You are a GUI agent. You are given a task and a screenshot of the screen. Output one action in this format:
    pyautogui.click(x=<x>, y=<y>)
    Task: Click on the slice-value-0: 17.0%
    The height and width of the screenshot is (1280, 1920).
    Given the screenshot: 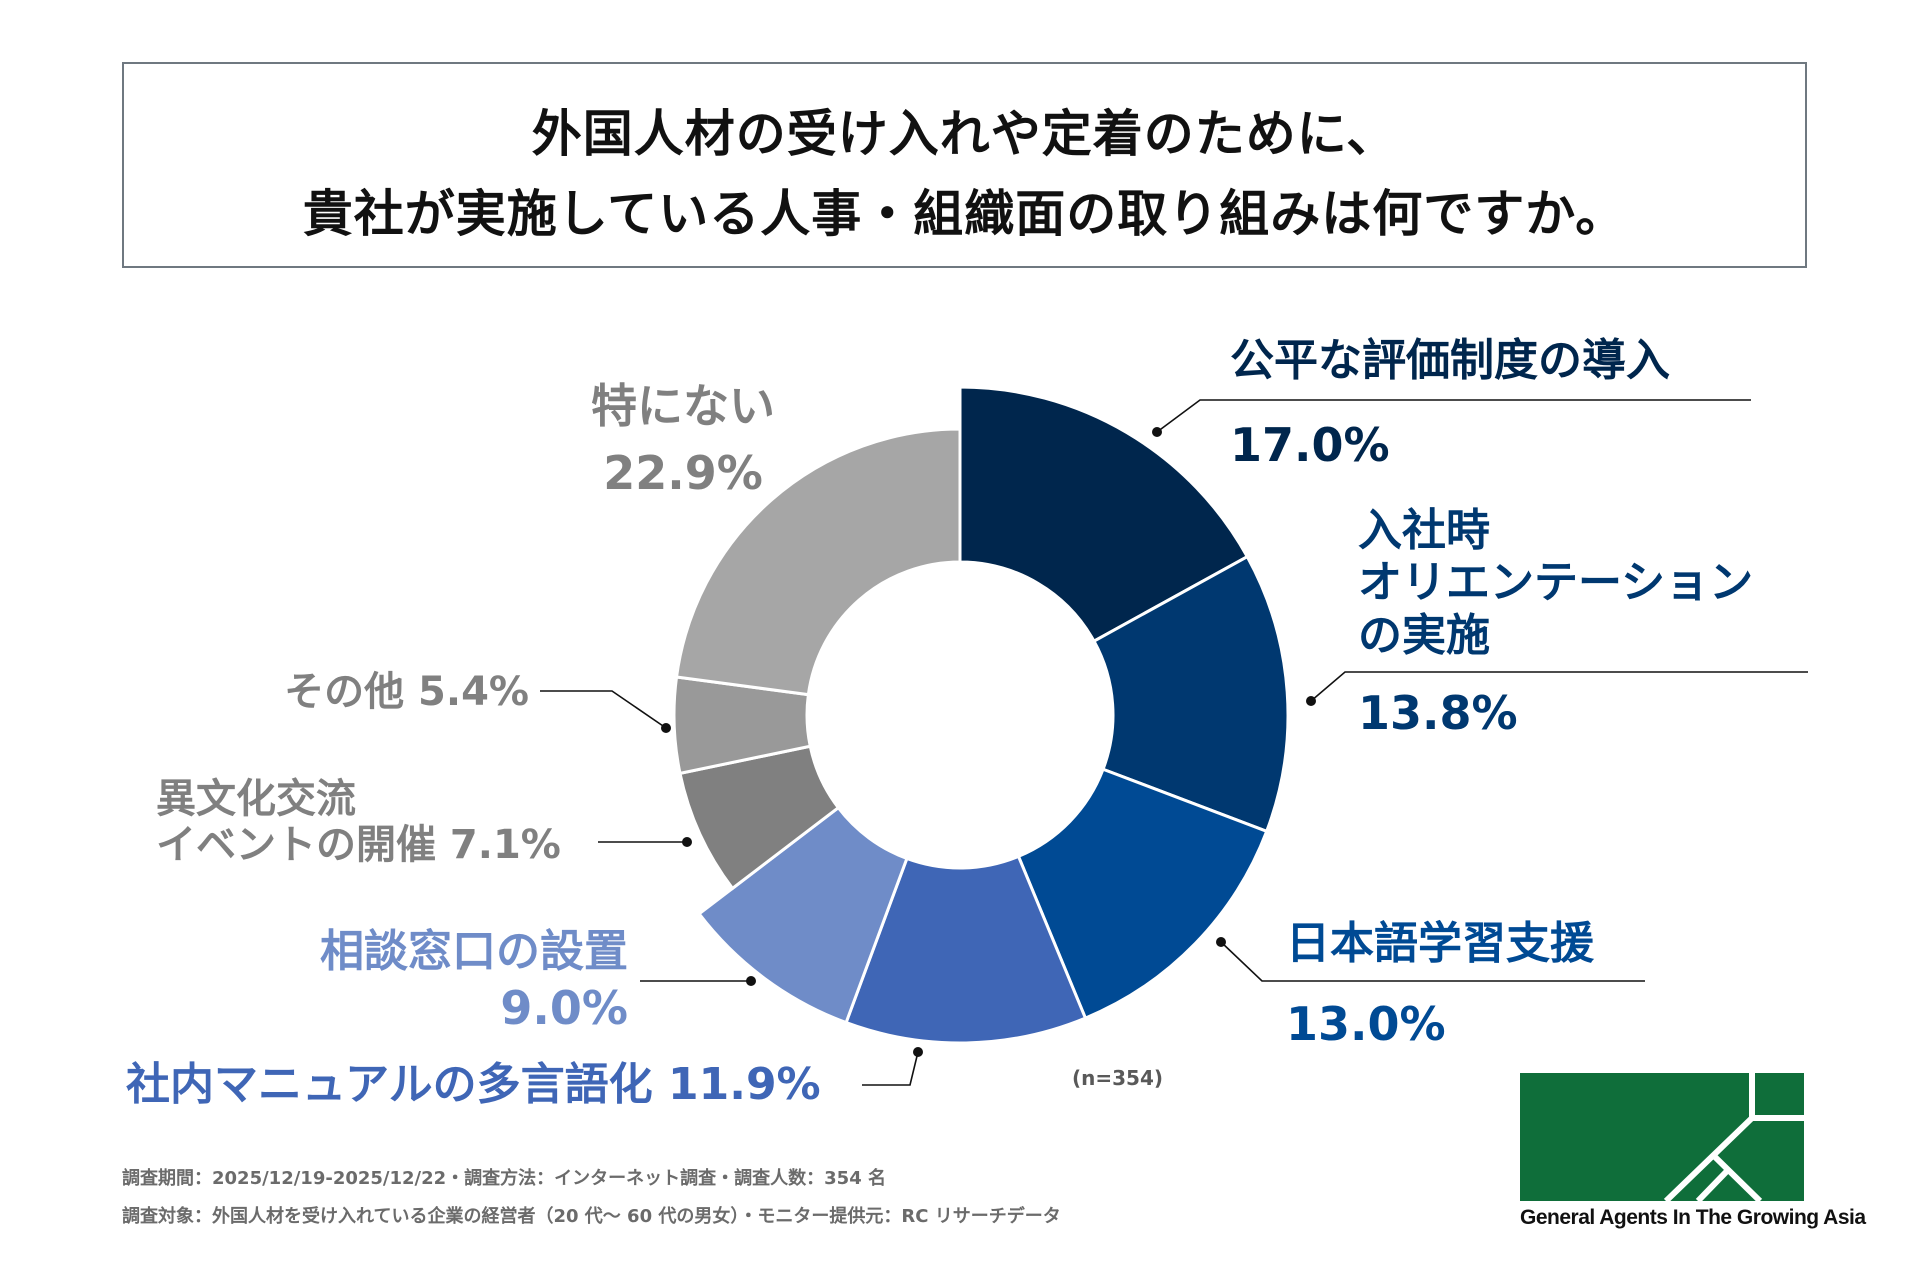 What is the action you would take?
    pyautogui.click(x=1310, y=445)
    